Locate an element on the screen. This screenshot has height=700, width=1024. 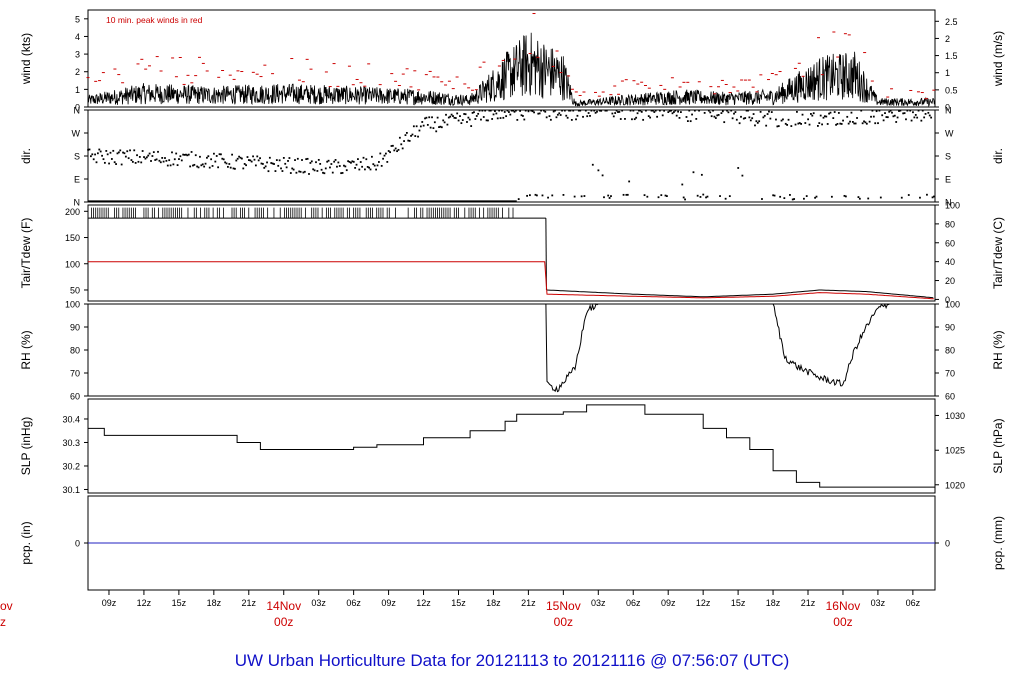
left-tick-label: E is located at coordinates (77, 180).